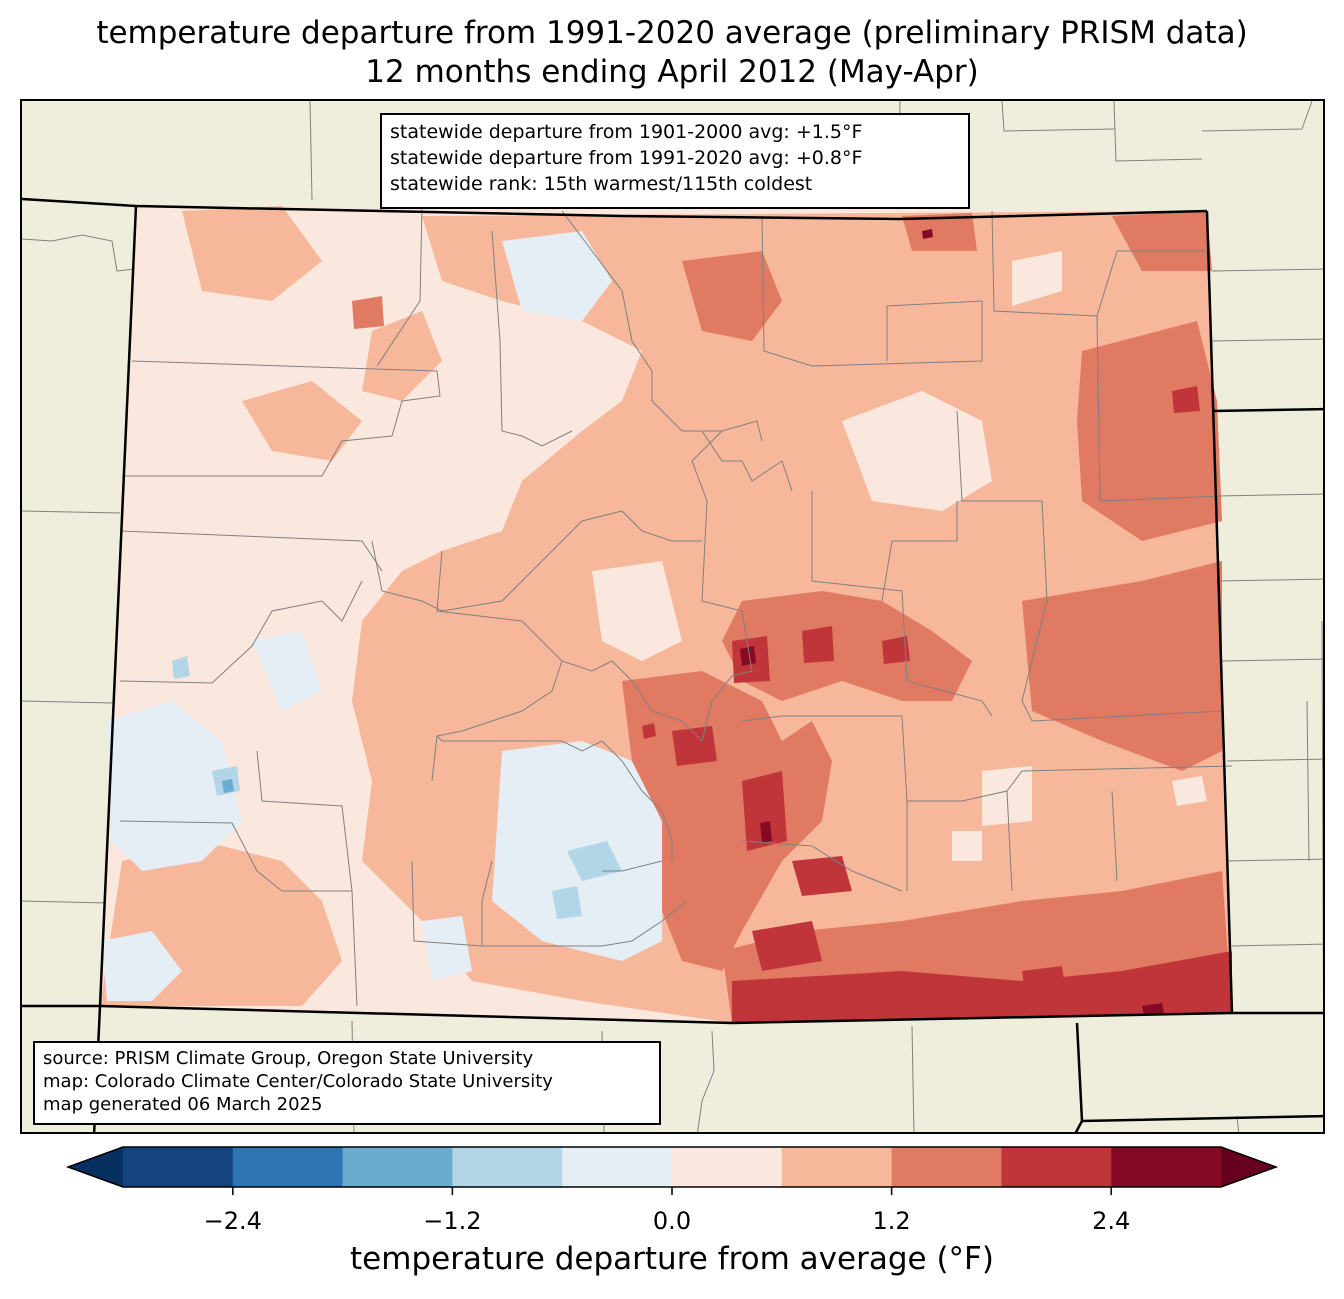 The width and height of the screenshot is (1344, 1299). What do you see at coordinates (183, 1104) in the screenshot?
I see `source-line-generated: map generated 06 March 2025` at bounding box center [183, 1104].